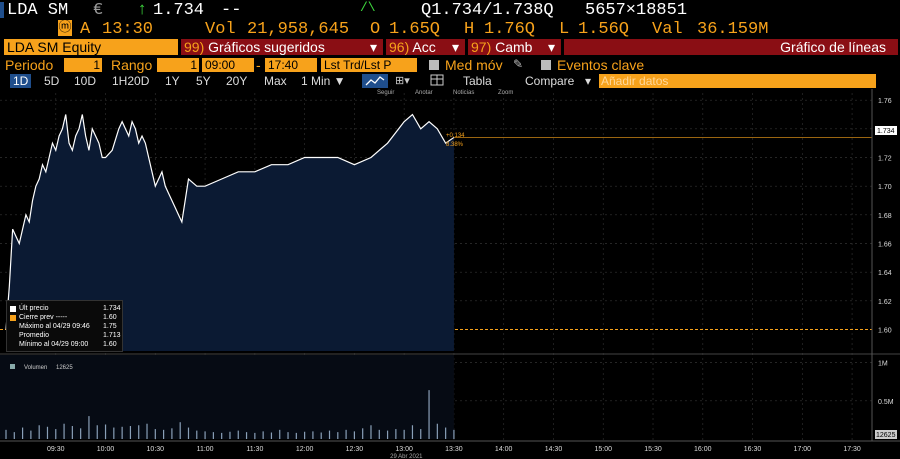 The height and width of the screenshot is (459, 900). What do you see at coordinates (21, 81) in the screenshot?
I see `period-1d: 1D` at bounding box center [21, 81].